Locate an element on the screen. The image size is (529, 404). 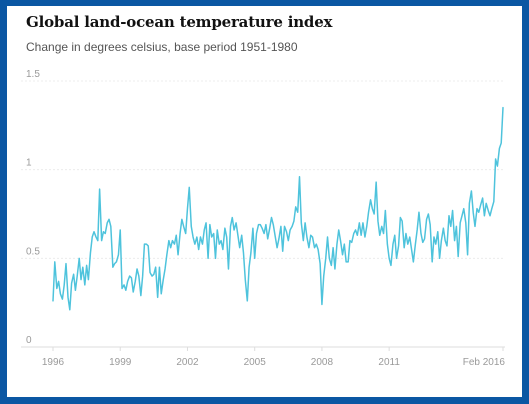
y-tick-label: 1 is located at coordinates (29, 163).